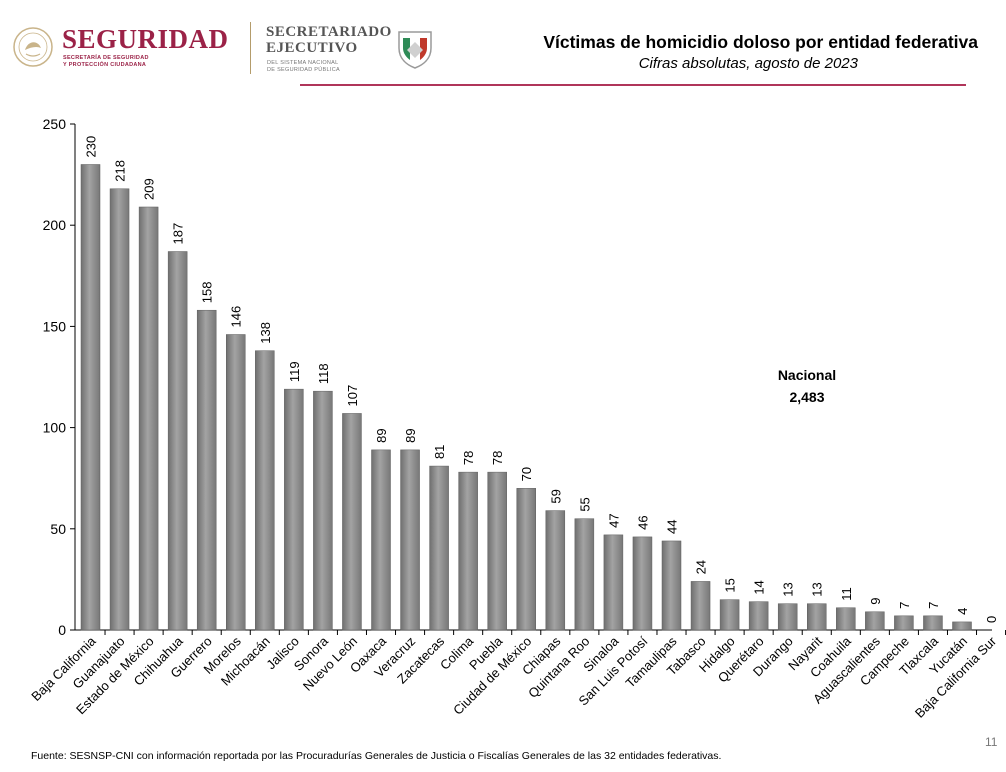 The height and width of the screenshot is (772, 1006). I want to click on data-label: 0, so click(991, 619).